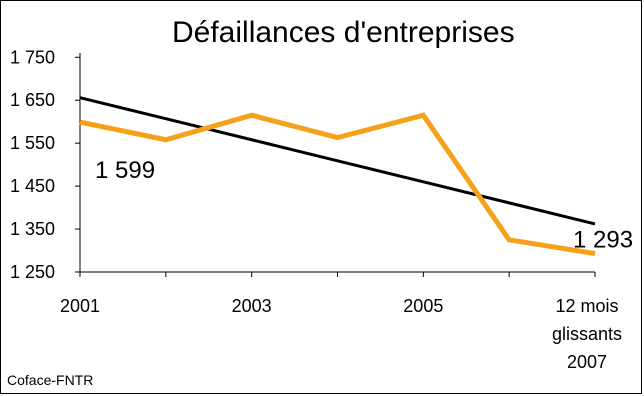 The width and height of the screenshot is (644, 396). What do you see at coordinates (32, 100) in the screenshot?
I see `y-tick-label: 1 650` at bounding box center [32, 100].